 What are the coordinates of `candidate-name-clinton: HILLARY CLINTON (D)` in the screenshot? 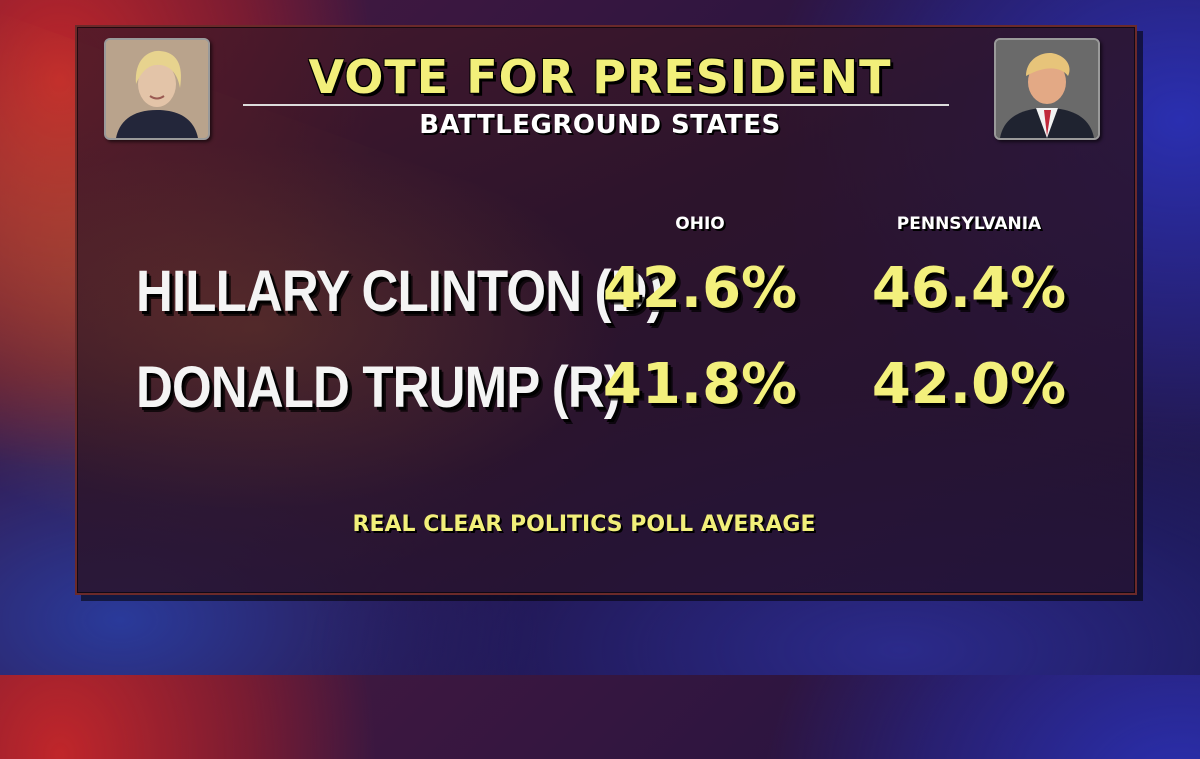 It's located at (400, 291).